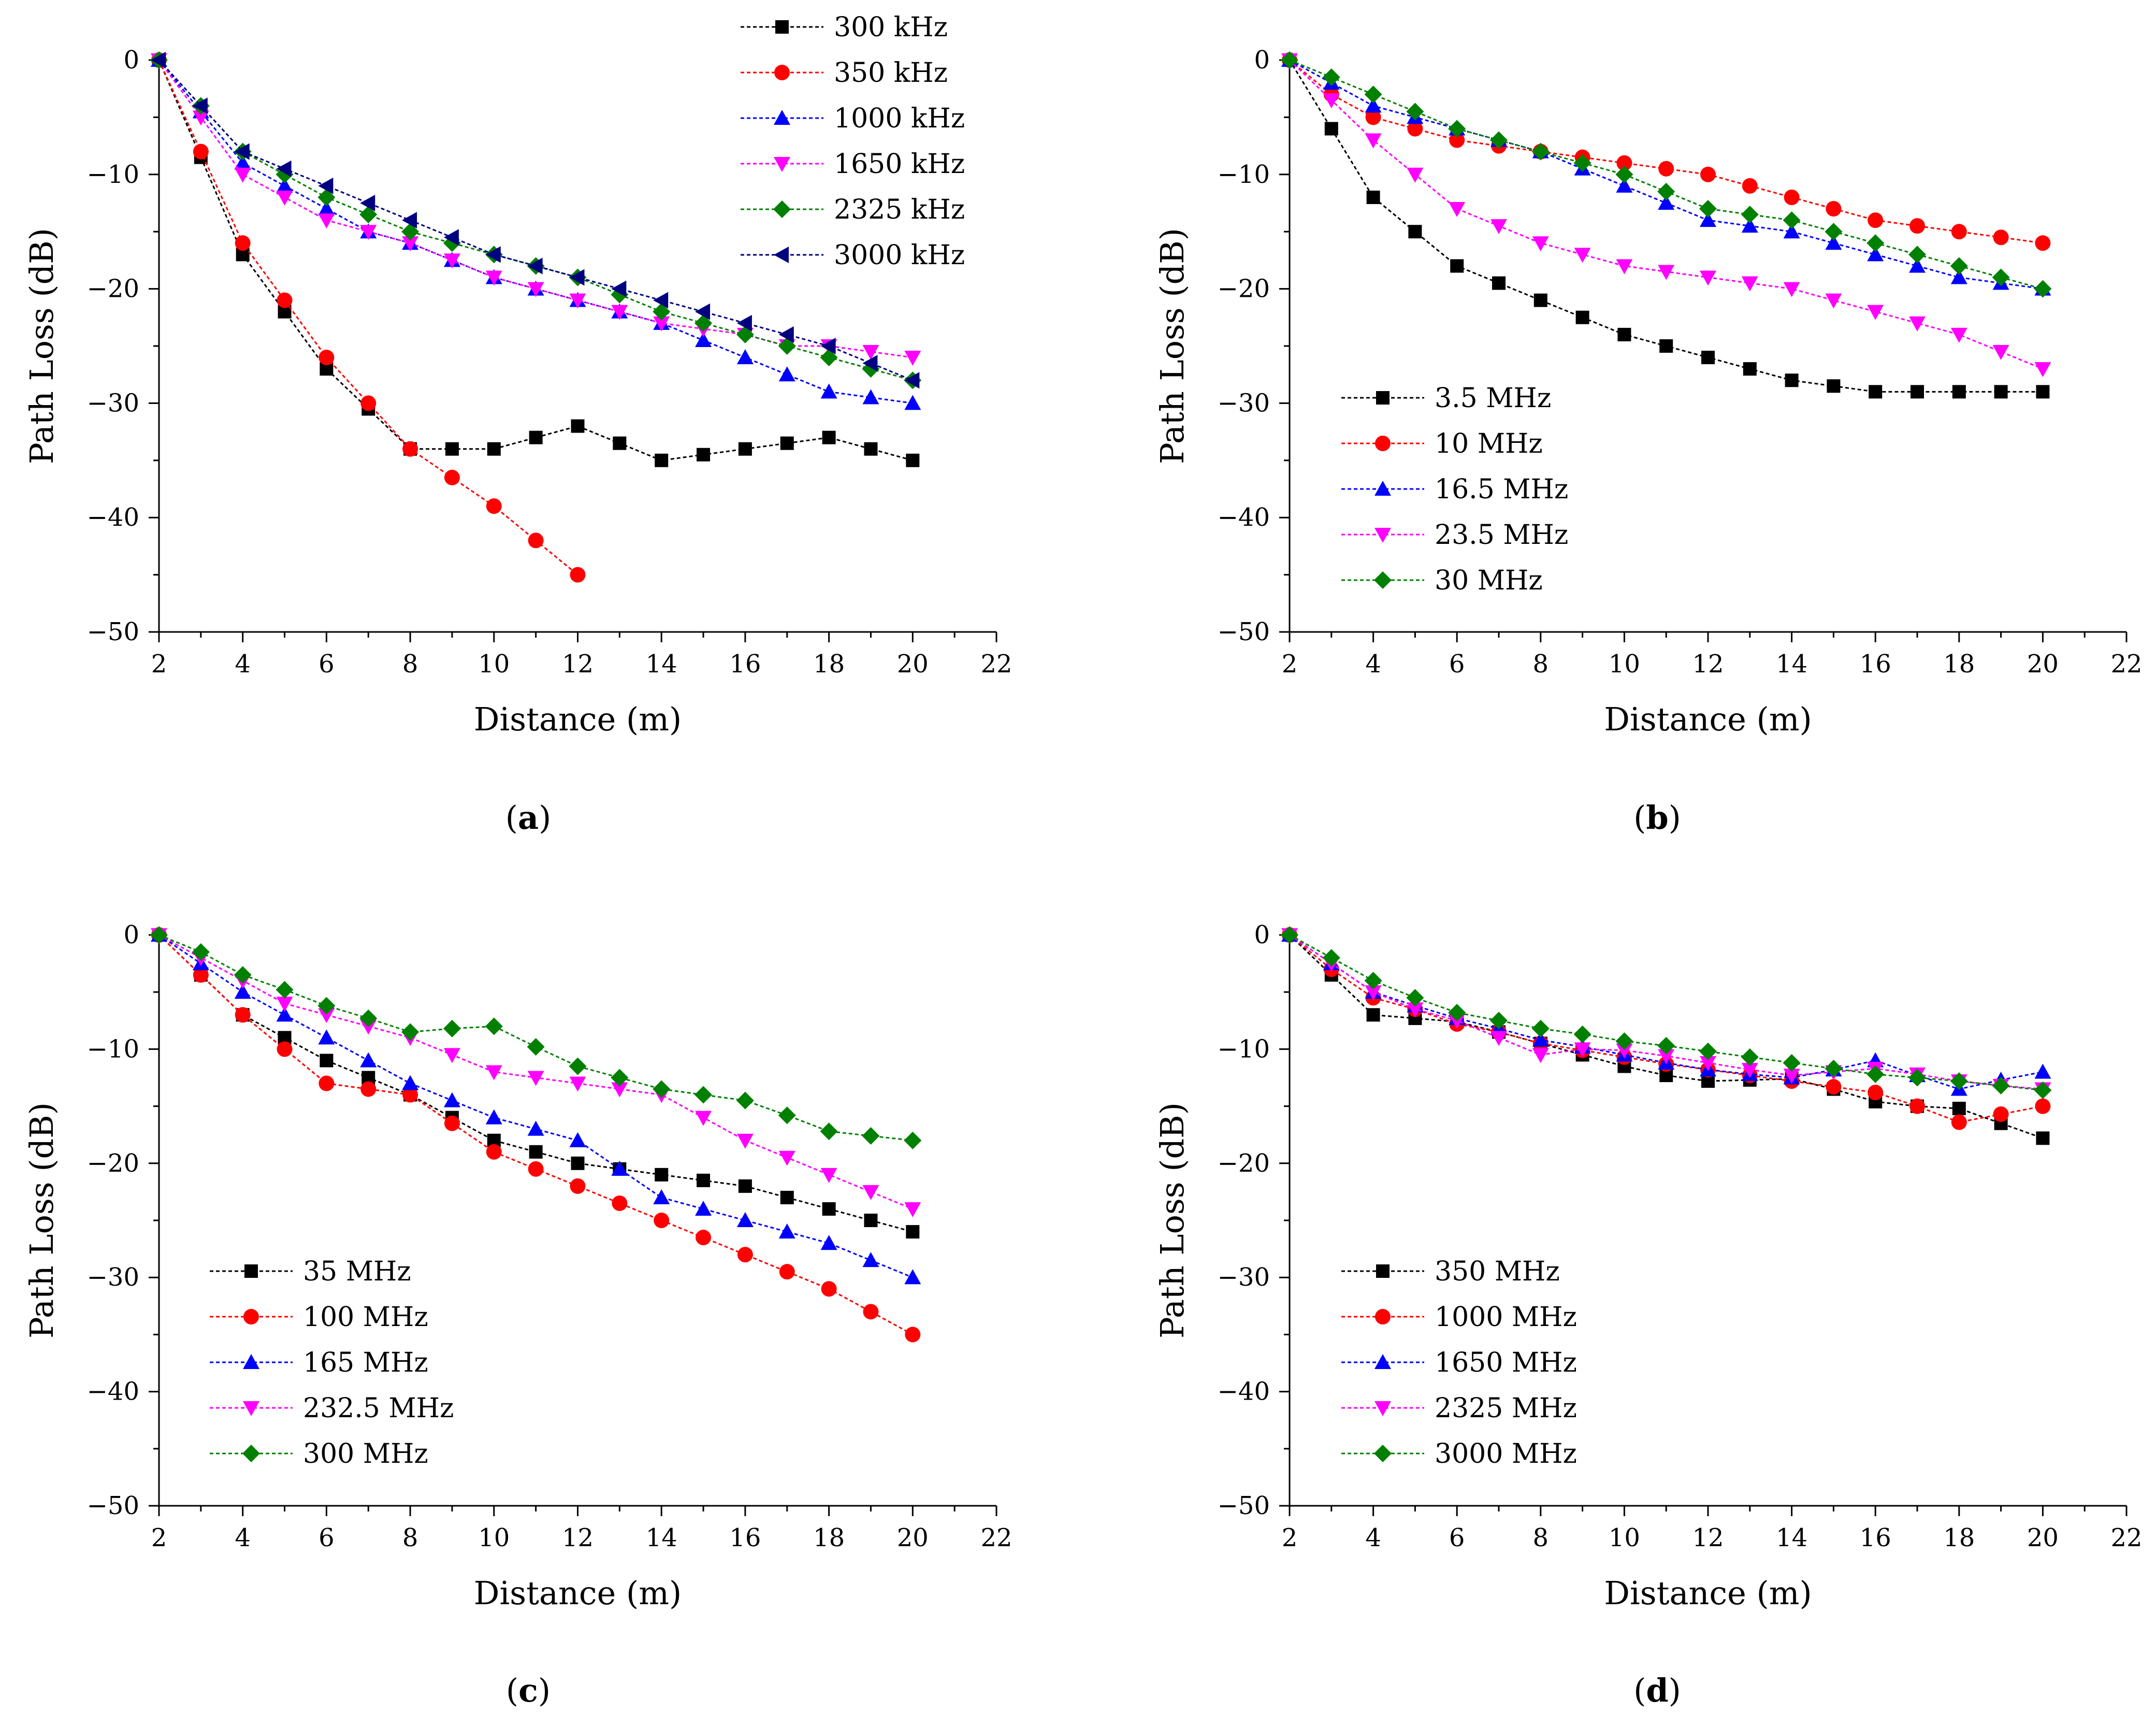 The image size is (2156, 1728). What do you see at coordinates (131, 934) in the screenshot?
I see `y-tick-label: 0` at bounding box center [131, 934].